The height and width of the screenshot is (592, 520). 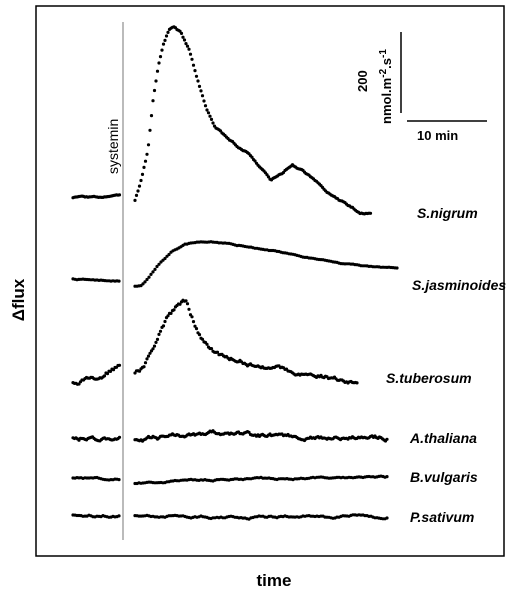 I want to click on vertical-scale-unit: nmol.m-2.s-1, so click(x=386, y=86).